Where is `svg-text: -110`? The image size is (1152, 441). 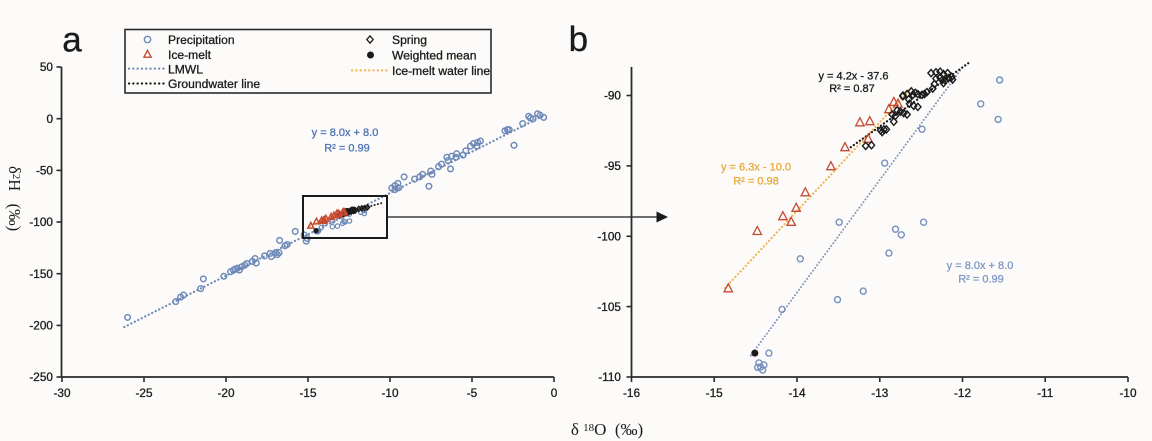
svg-text: -110 is located at coordinates (609, 377).